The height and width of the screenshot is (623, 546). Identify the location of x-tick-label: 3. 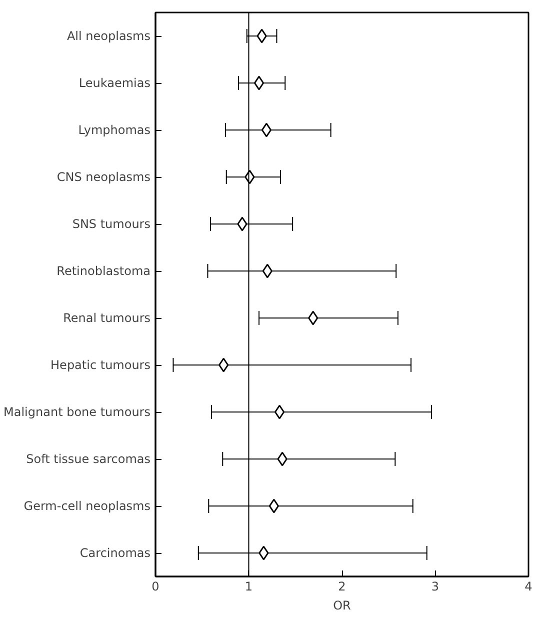
(435, 587).